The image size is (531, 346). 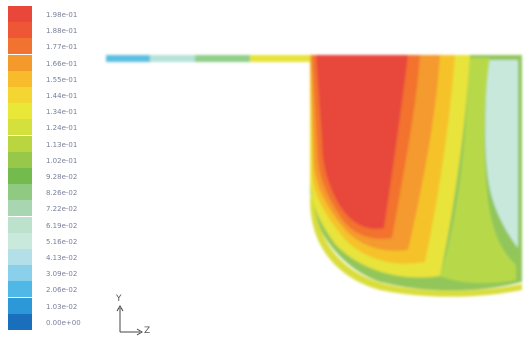 I want to click on z-axis-label: Z, so click(x=147, y=331).